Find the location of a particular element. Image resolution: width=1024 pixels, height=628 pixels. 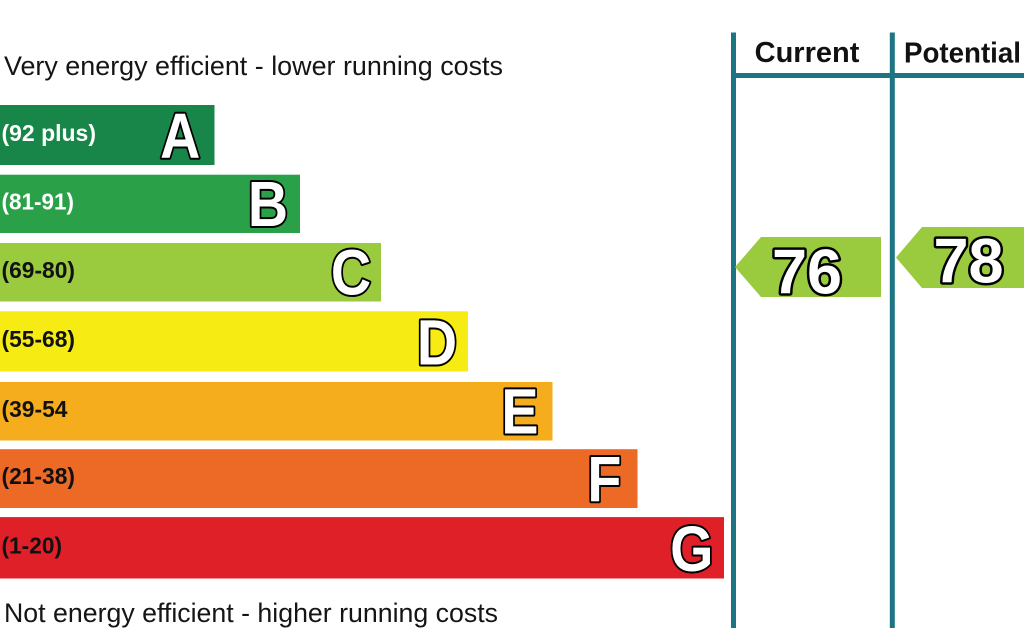

svg-text: (69-80) is located at coordinates (39, 270).